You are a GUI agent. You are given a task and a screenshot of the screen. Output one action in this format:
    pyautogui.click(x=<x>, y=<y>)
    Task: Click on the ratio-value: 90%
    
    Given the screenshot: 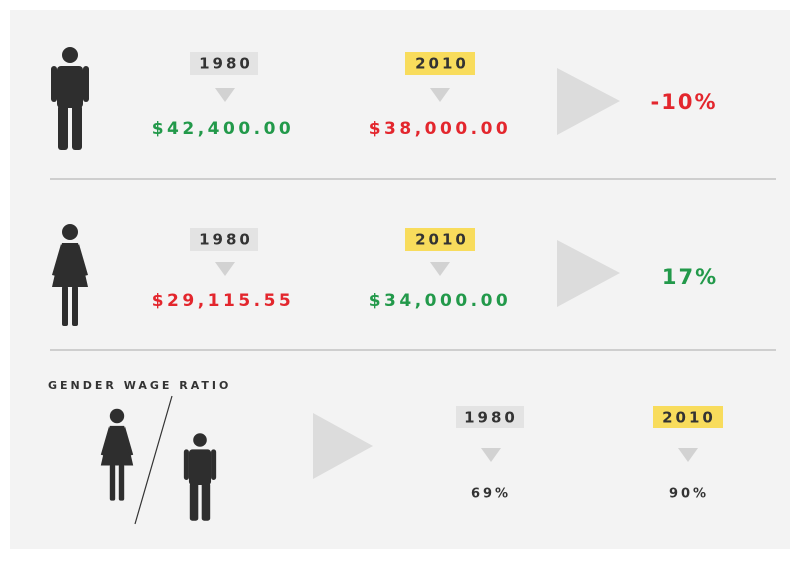 What is the action you would take?
    pyautogui.click(x=689, y=494)
    